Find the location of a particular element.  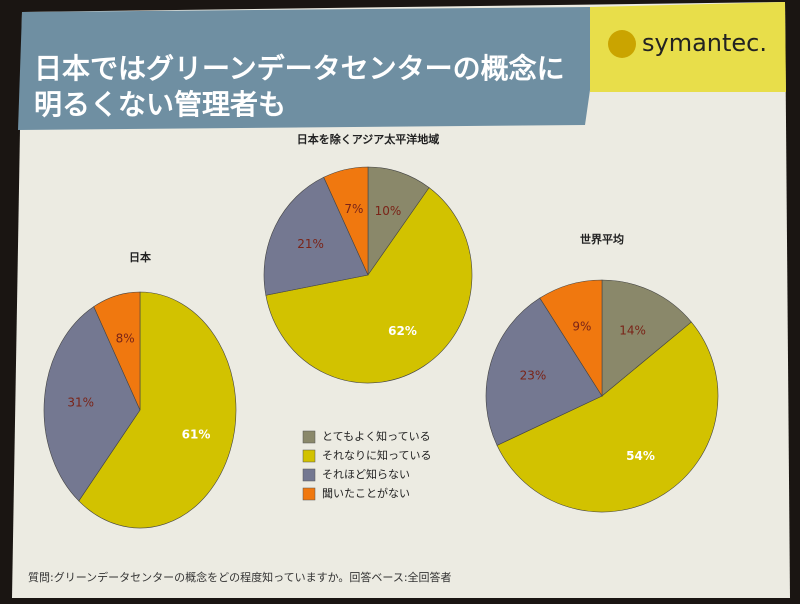

title-band is located at coordinates (304, 68).